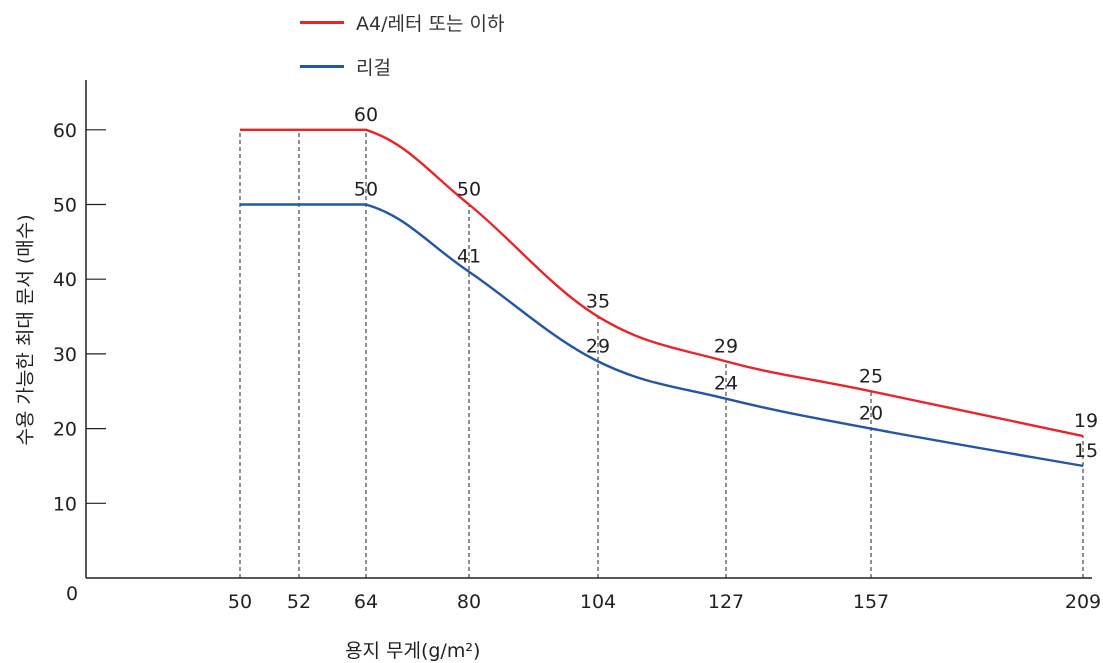  Describe the element at coordinates (366, 602) in the screenshot. I see `x-tick-label: 64` at that location.